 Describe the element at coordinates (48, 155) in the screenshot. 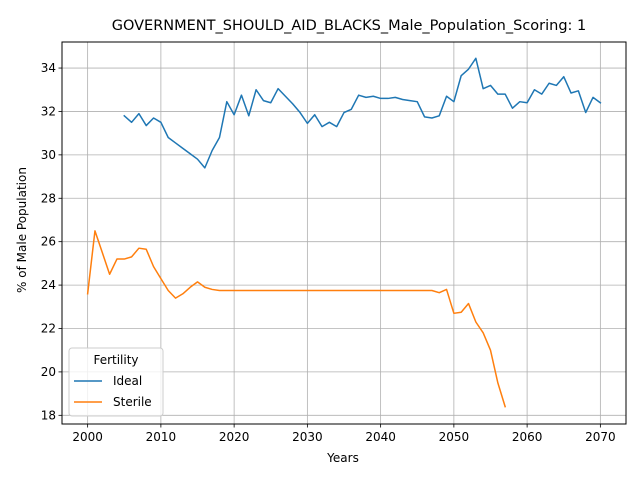

I see `y-tick-label: 30` at that location.